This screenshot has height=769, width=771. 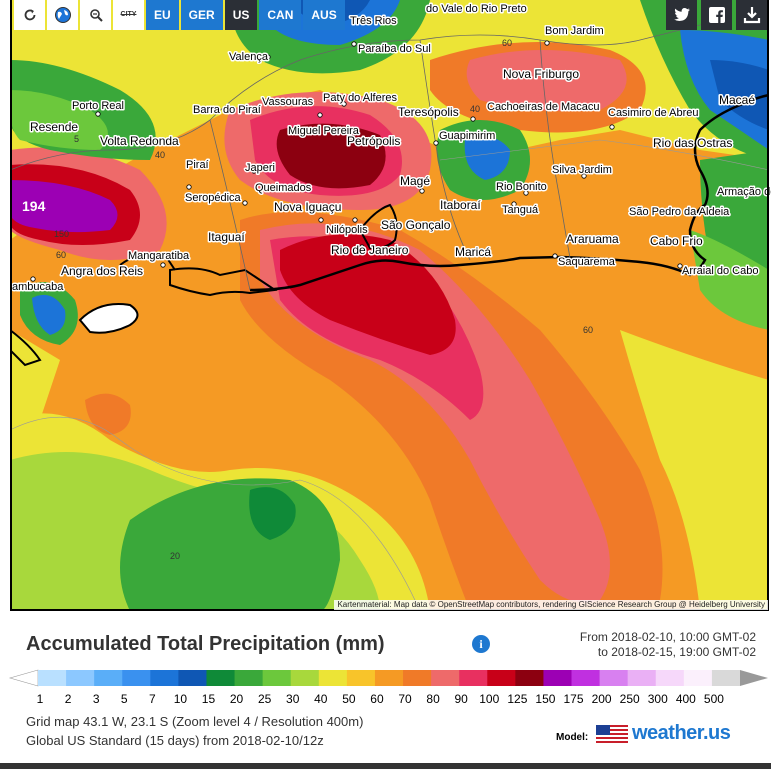 What do you see at coordinates (40, 699) in the screenshot?
I see `scale-tick-label: 1` at bounding box center [40, 699].